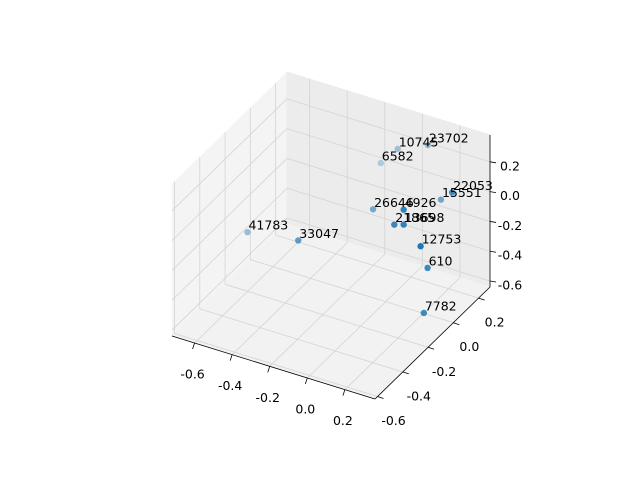  What do you see at coordinates (268, 397) in the screenshot?
I see `x-tick-label: -0.2` at bounding box center [268, 397].